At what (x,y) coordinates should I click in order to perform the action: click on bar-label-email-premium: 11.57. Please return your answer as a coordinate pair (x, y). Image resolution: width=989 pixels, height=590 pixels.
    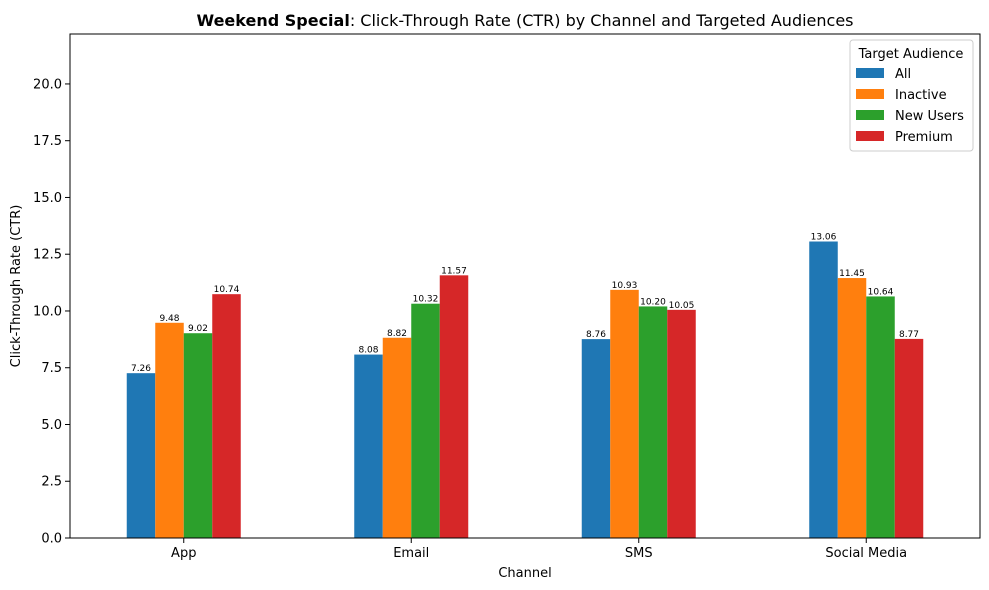
    Looking at the image, I should click on (454, 271).